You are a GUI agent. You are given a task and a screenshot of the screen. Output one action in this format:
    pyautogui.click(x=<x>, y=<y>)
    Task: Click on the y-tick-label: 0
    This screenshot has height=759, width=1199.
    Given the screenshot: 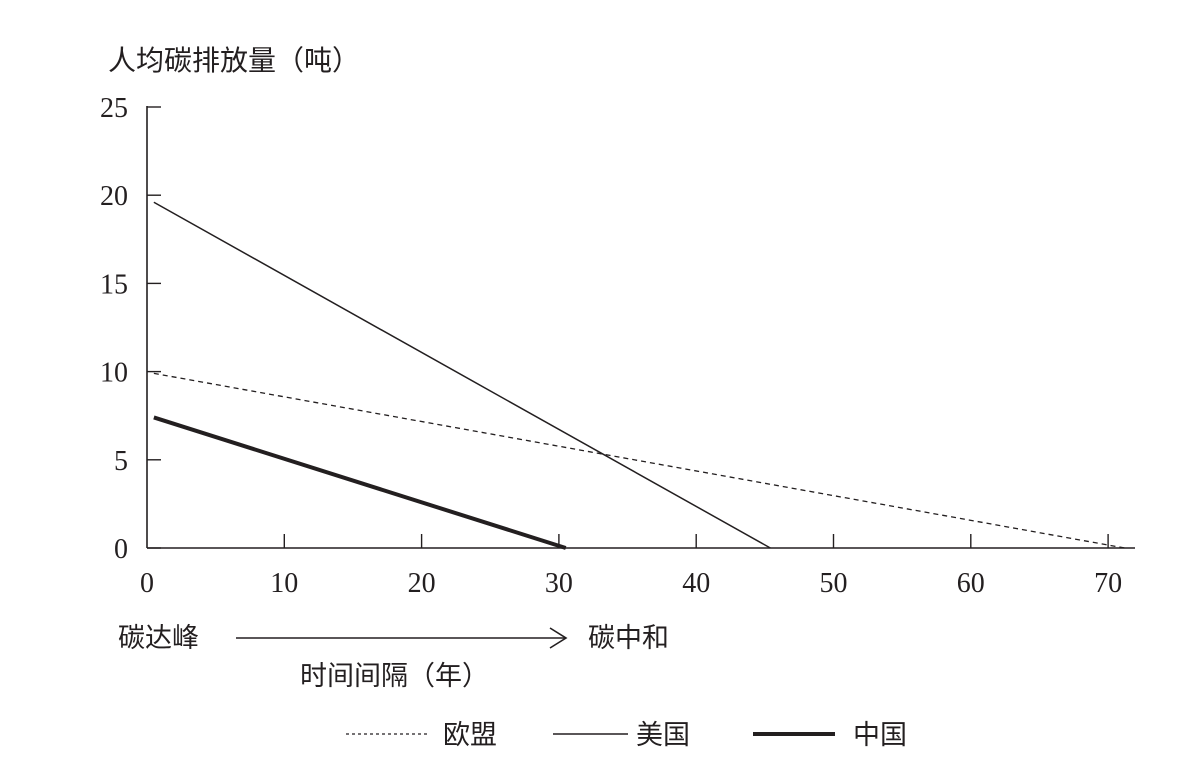 What is the action you would take?
    pyautogui.click(x=121, y=549)
    